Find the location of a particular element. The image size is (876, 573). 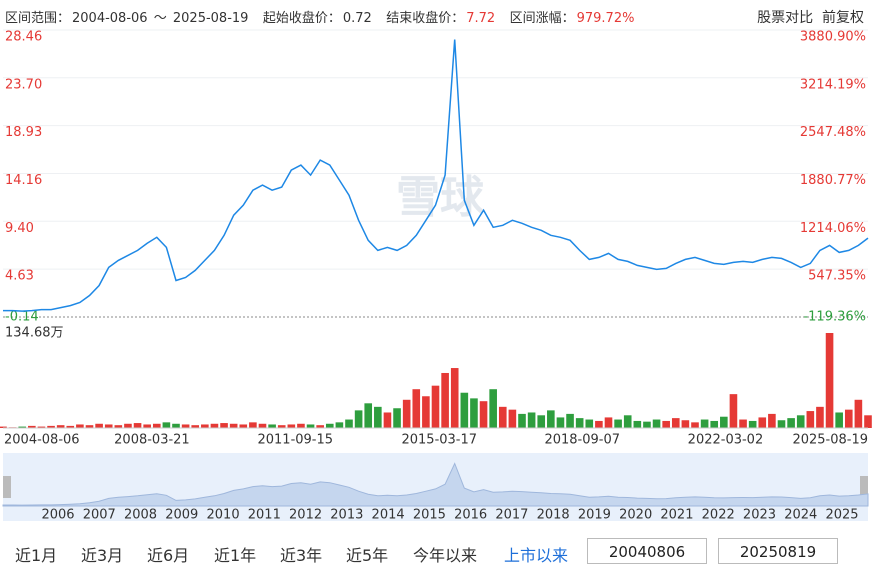

navigator-year: 2018 is located at coordinates (553, 515).